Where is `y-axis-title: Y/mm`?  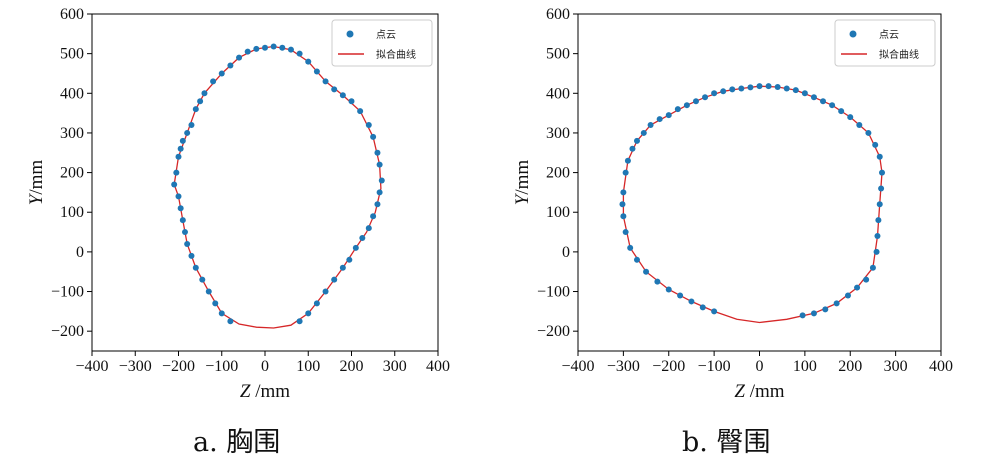
y-axis-title: Y/mm is located at coordinates (36, 183).